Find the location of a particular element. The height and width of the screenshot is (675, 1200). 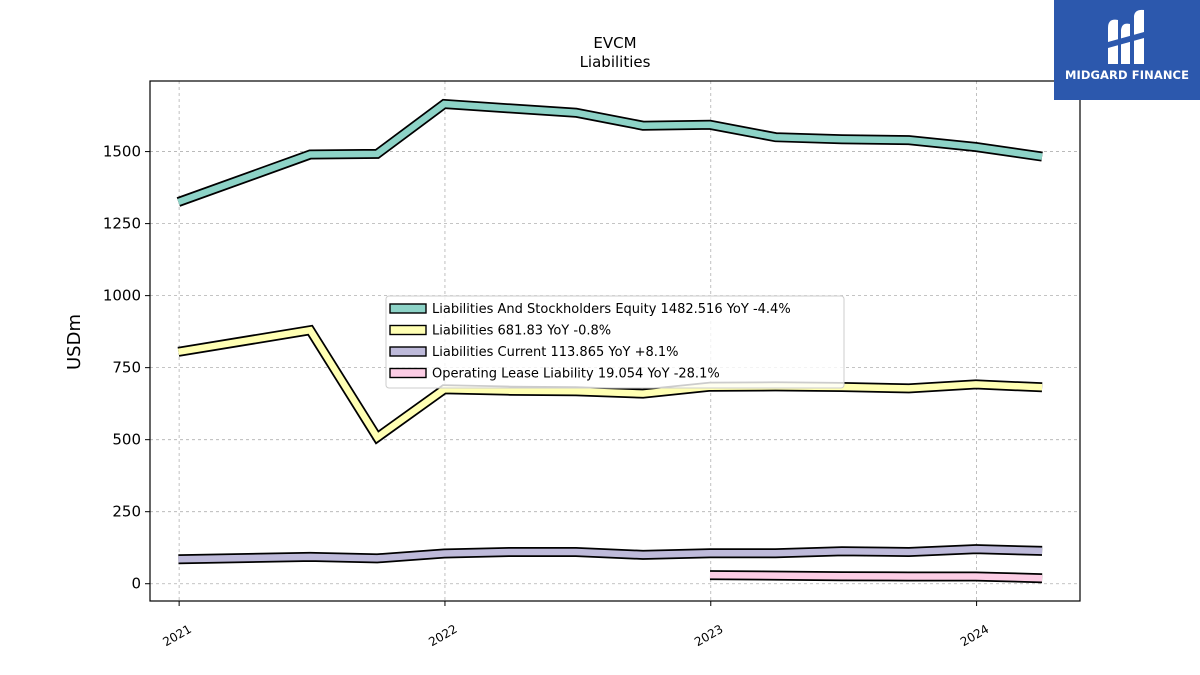

y-tick-label: 1500 is located at coordinates (122, 152).